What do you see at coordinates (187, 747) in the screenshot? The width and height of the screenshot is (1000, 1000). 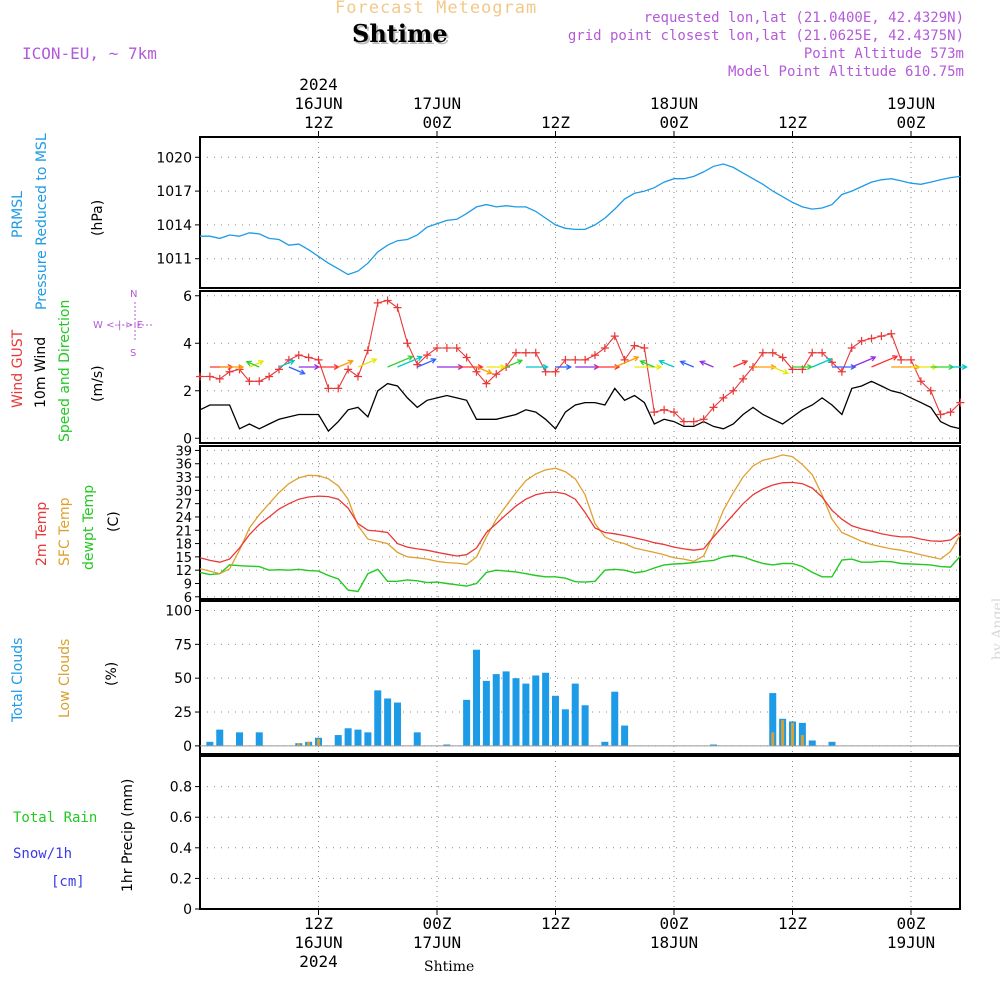 I see `y-tick-label: 0` at bounding box center [187, 747].